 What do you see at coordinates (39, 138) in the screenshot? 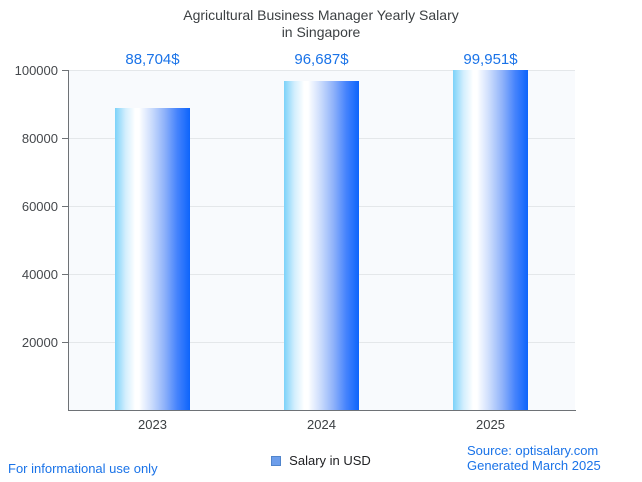
I see `y-axis-tick-label: 80000` at bounding box center [39, 138].